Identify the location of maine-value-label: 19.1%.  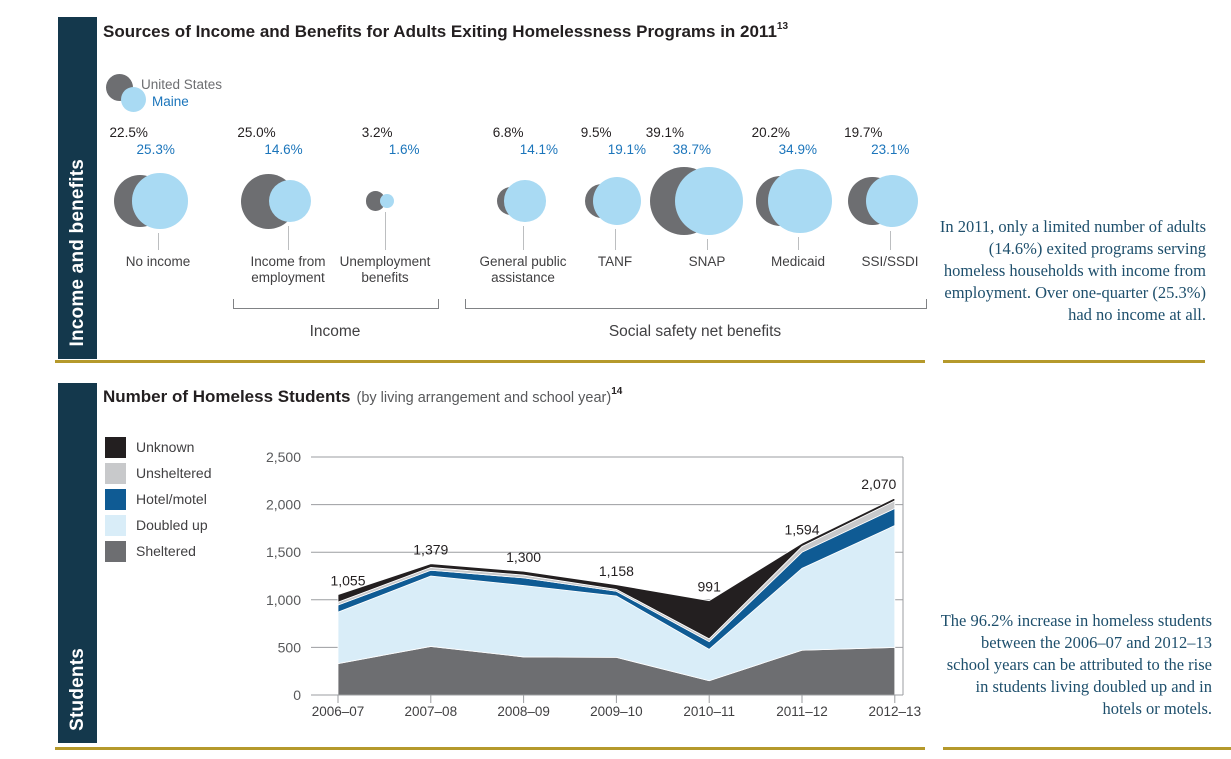
(626, 149).